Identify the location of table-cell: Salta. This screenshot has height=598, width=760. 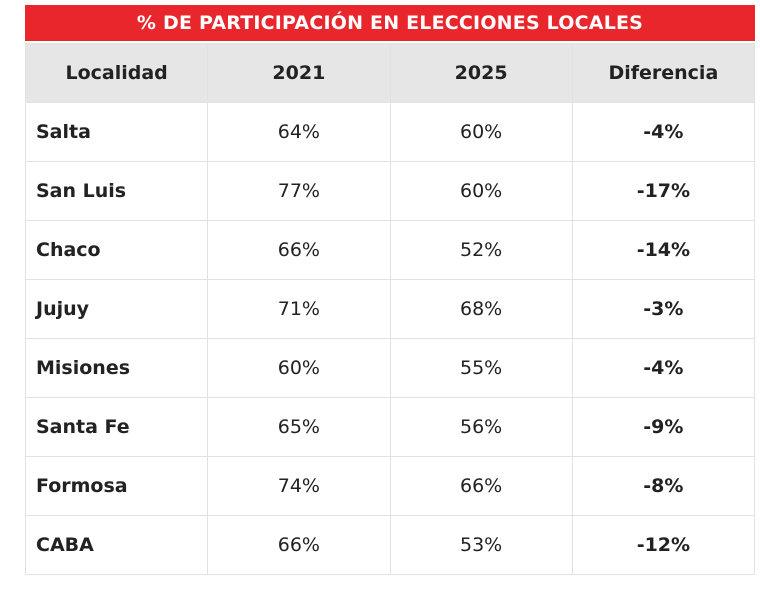
(116, 132).